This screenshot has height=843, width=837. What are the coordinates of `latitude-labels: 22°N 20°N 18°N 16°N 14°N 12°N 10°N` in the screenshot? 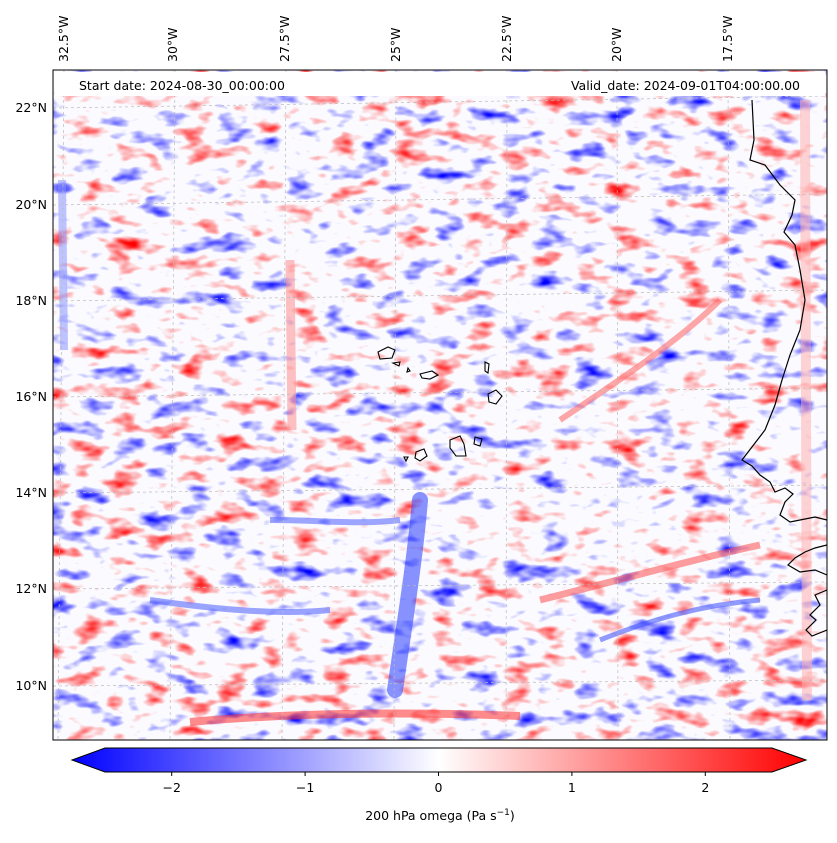 It's located at (31, 396).